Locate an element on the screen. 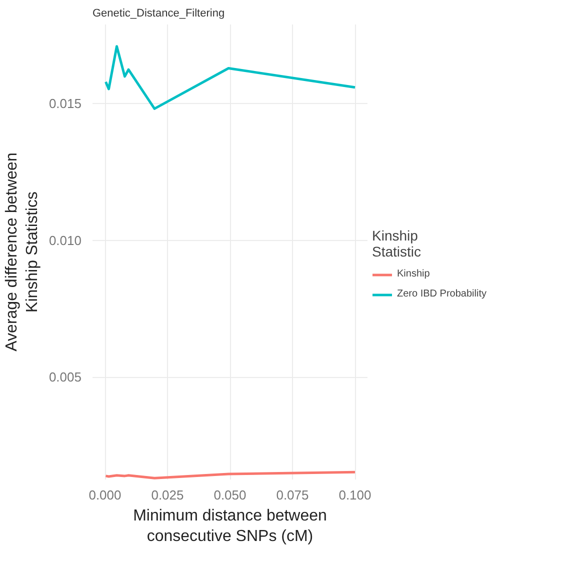  y-tick-label: 0.010 is located at coordinates (65, 240).